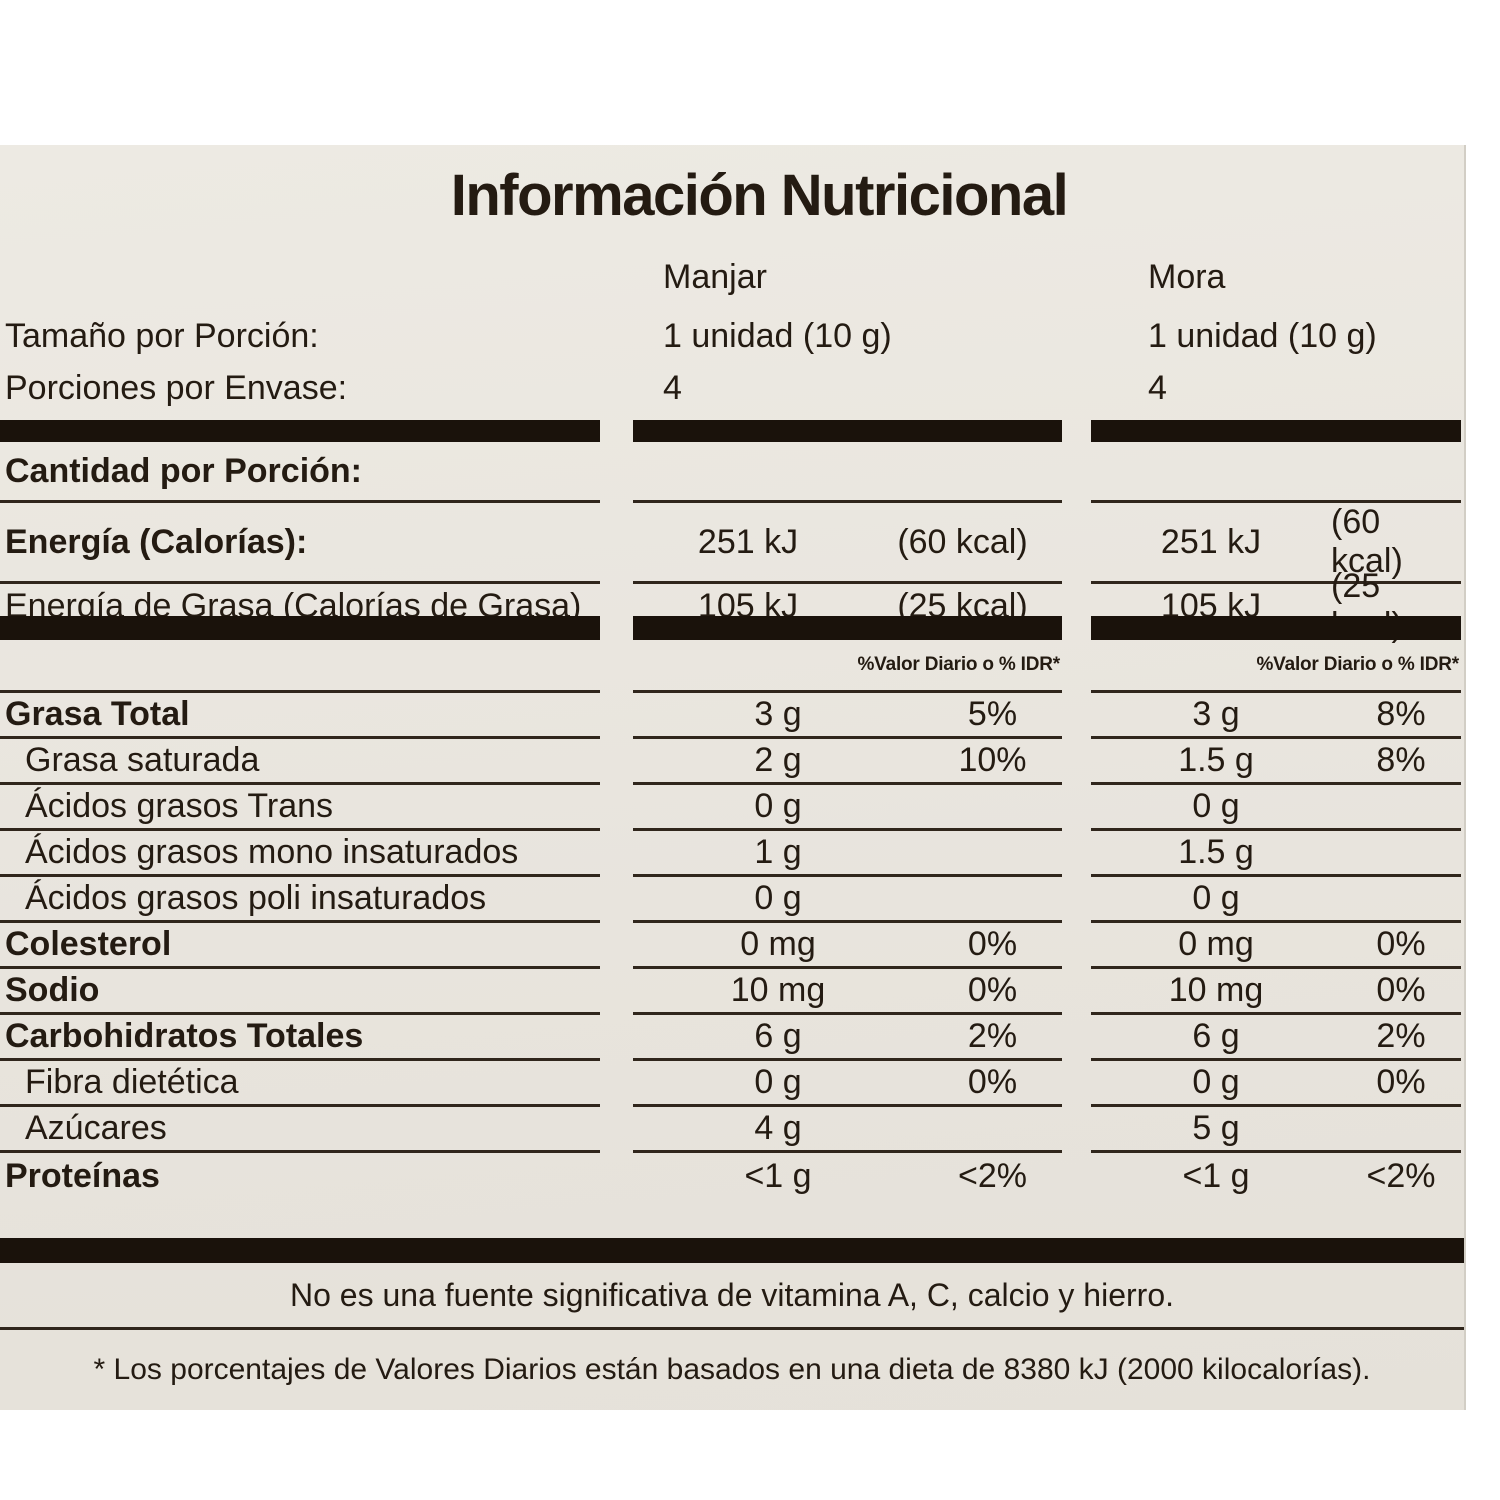 This screenshot has height=1500, width=1500. Describe the element at coordinates (992, 714) in the screenshot. I see `daily-value-percent: 5%` at that location.